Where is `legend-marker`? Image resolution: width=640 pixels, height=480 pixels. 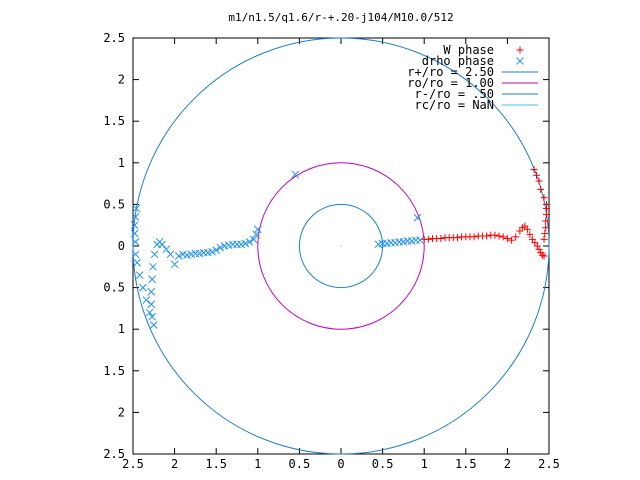
legend-marker is located at coordinates (520, 61).